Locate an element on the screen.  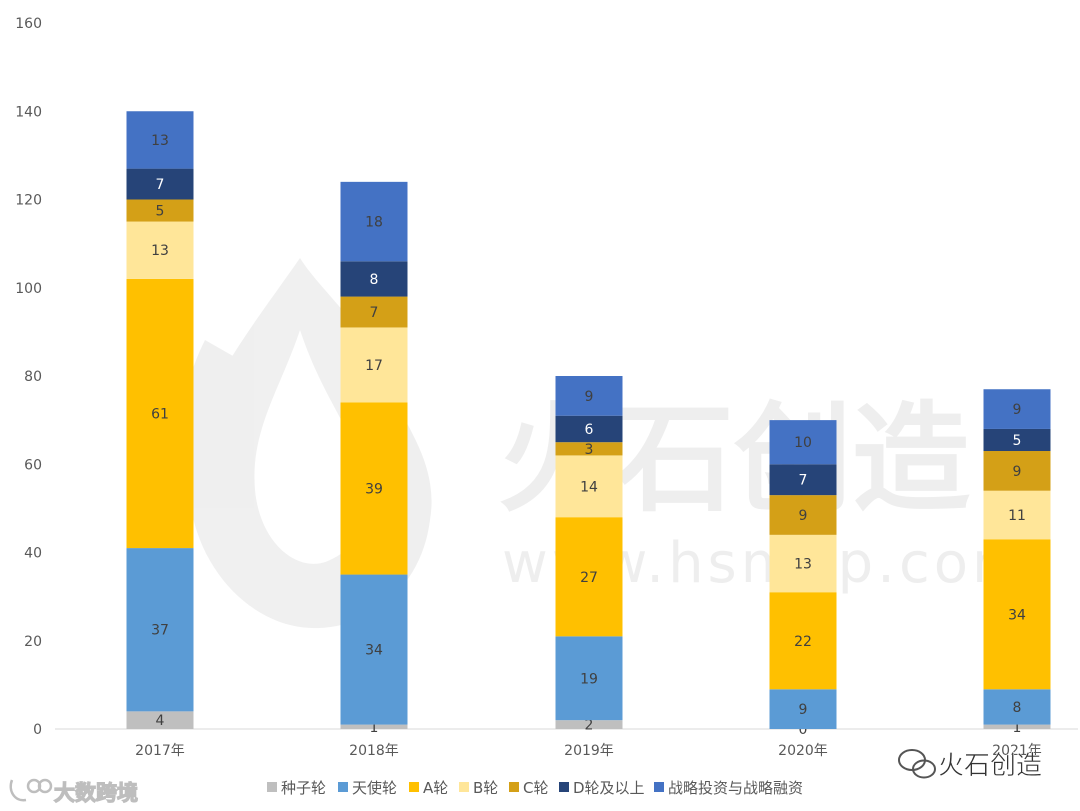
legend-label: C轮 is located at coordinates (535, 788).